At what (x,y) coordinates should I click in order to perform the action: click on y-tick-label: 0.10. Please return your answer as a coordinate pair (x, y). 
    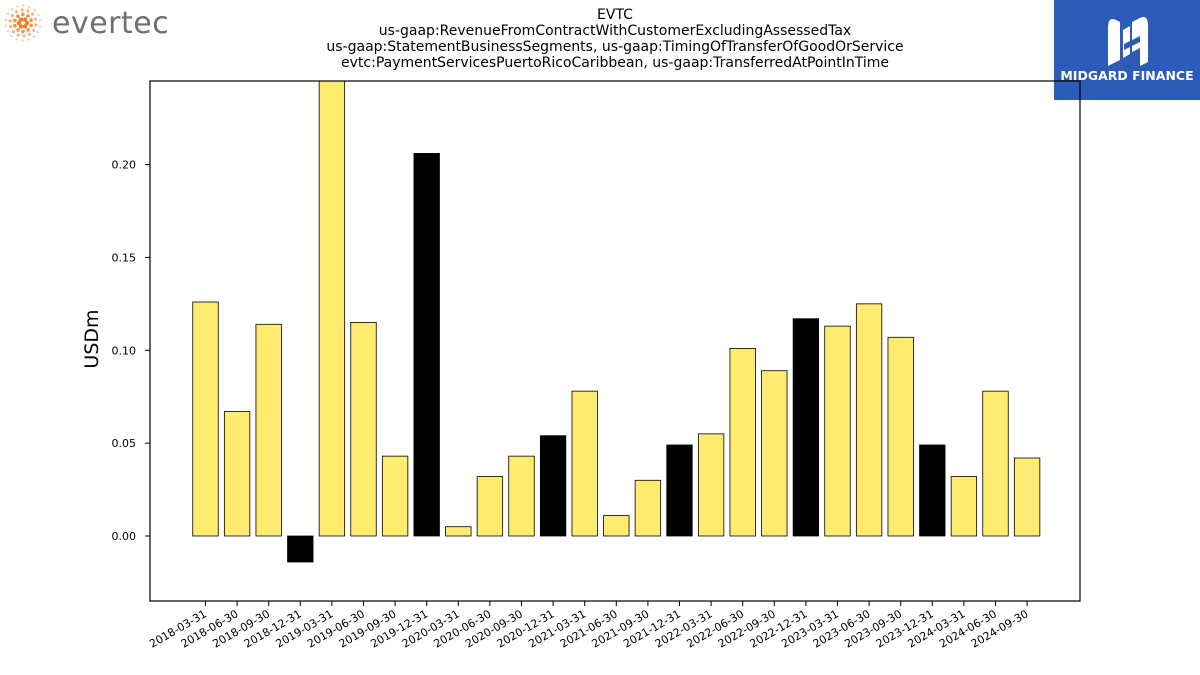
    Looking at the image, I should click on (124, 350).